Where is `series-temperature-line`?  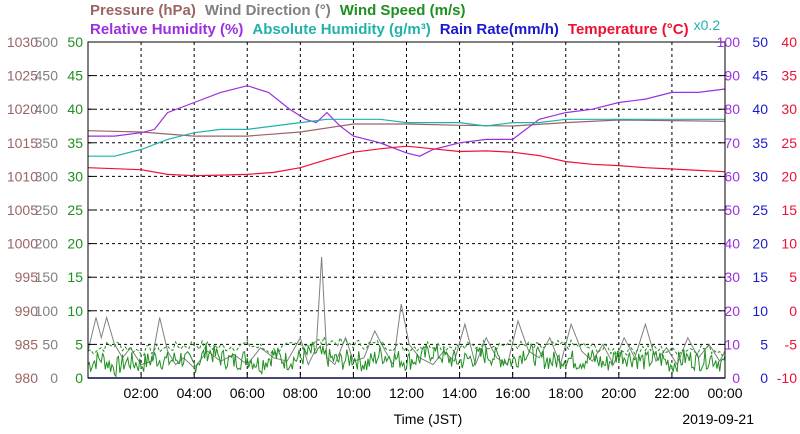 series-temperature-line is located at coordinates (406, 161).